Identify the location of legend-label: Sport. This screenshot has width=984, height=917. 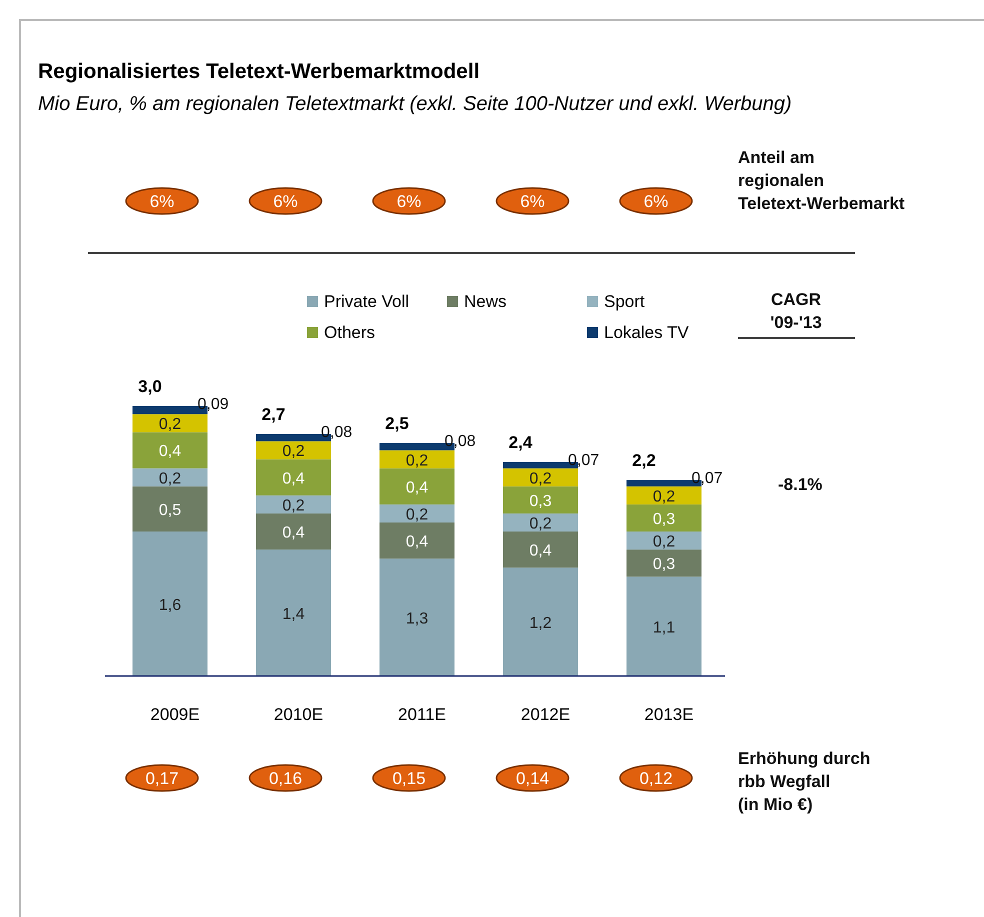
(624, 301).